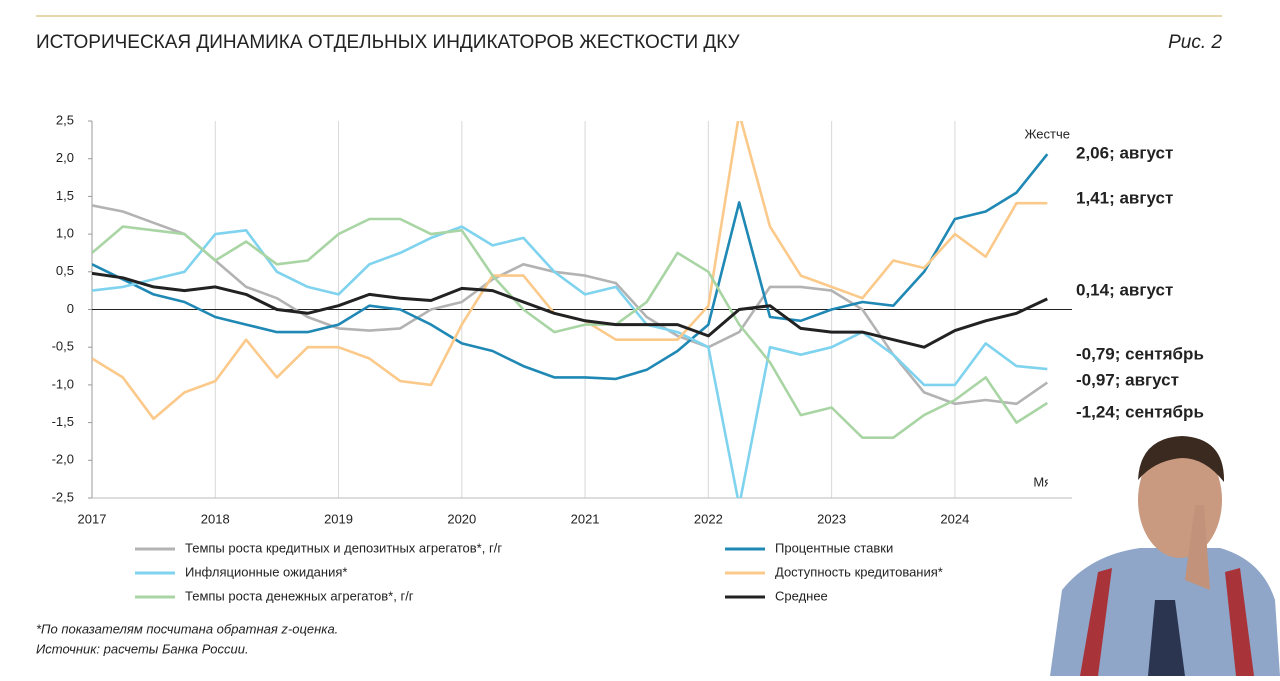 This screenshot has width=1280, height=681. I want to click on y-tick-label: -1,5, so click(63, 421).